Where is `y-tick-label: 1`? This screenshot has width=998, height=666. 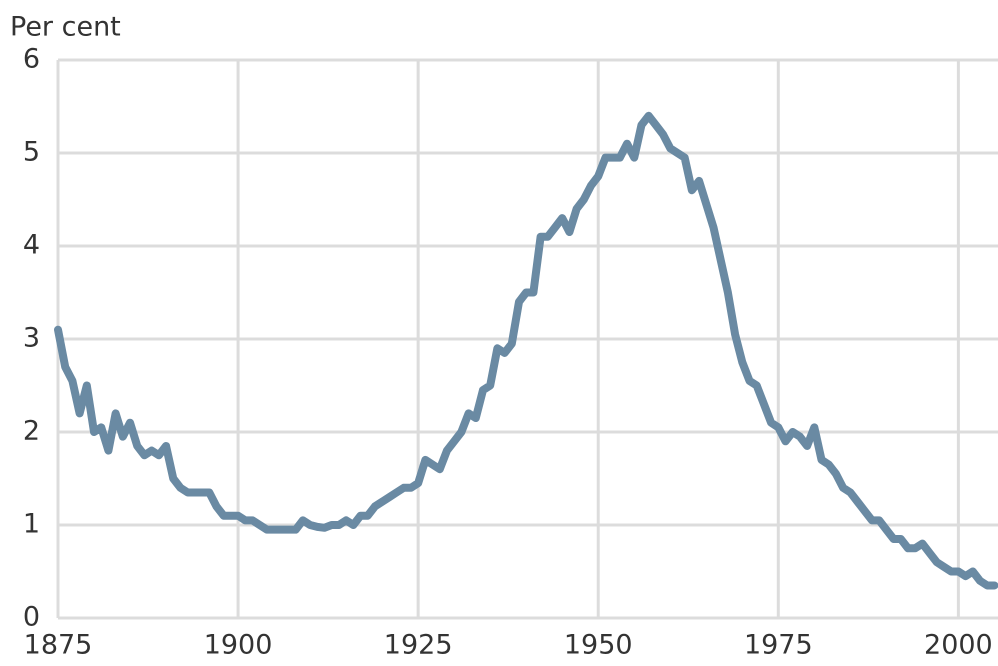
y-tick-label: 1 is located at coordinates (31, 524).